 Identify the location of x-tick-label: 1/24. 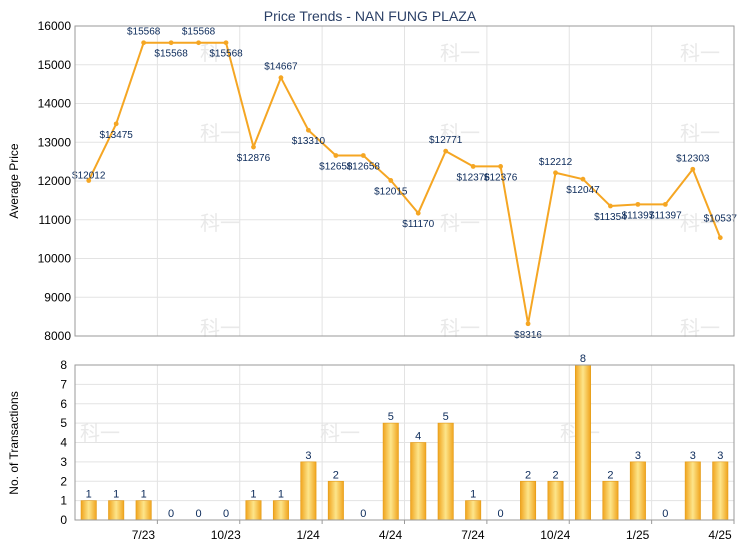
(308, 535).